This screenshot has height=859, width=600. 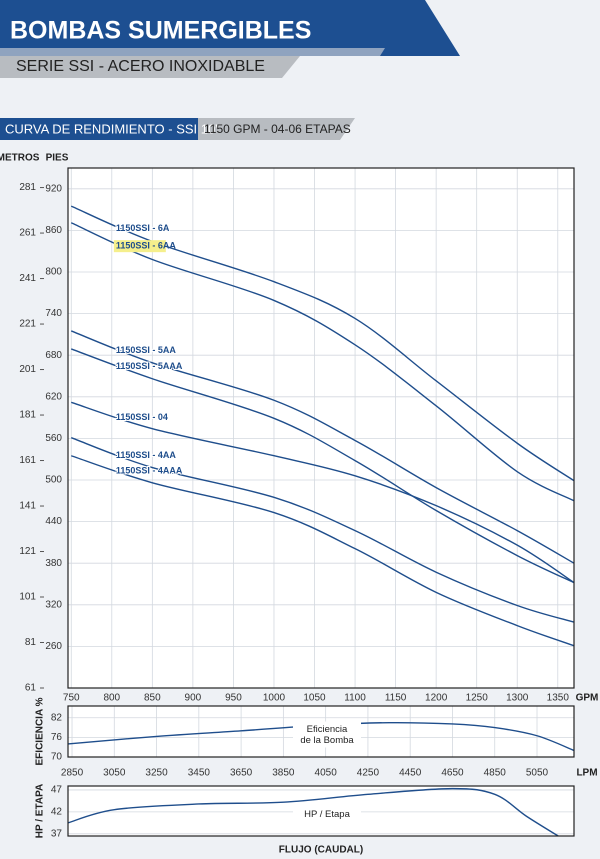 I want to click on series-label: 1150SSI - 4AAA, so click(x=149, y=471).